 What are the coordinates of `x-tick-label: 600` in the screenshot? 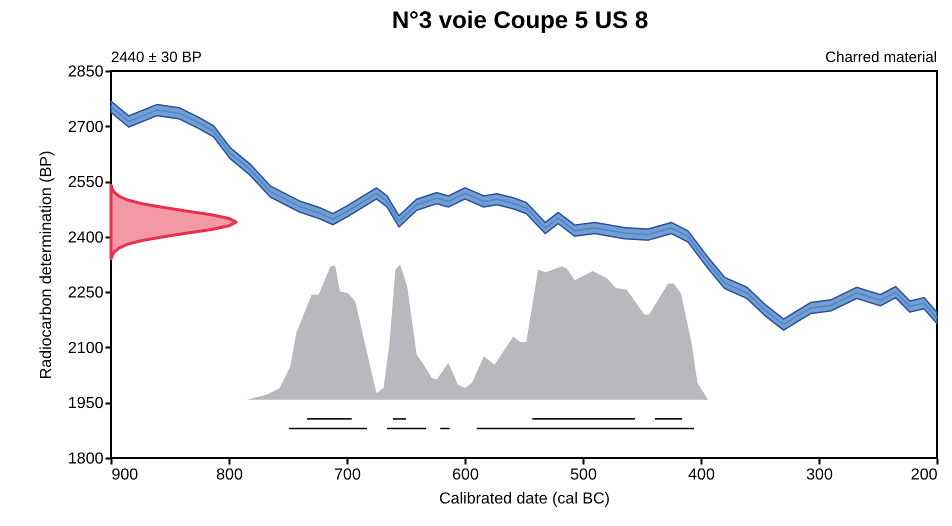 It's located at (465, 475).